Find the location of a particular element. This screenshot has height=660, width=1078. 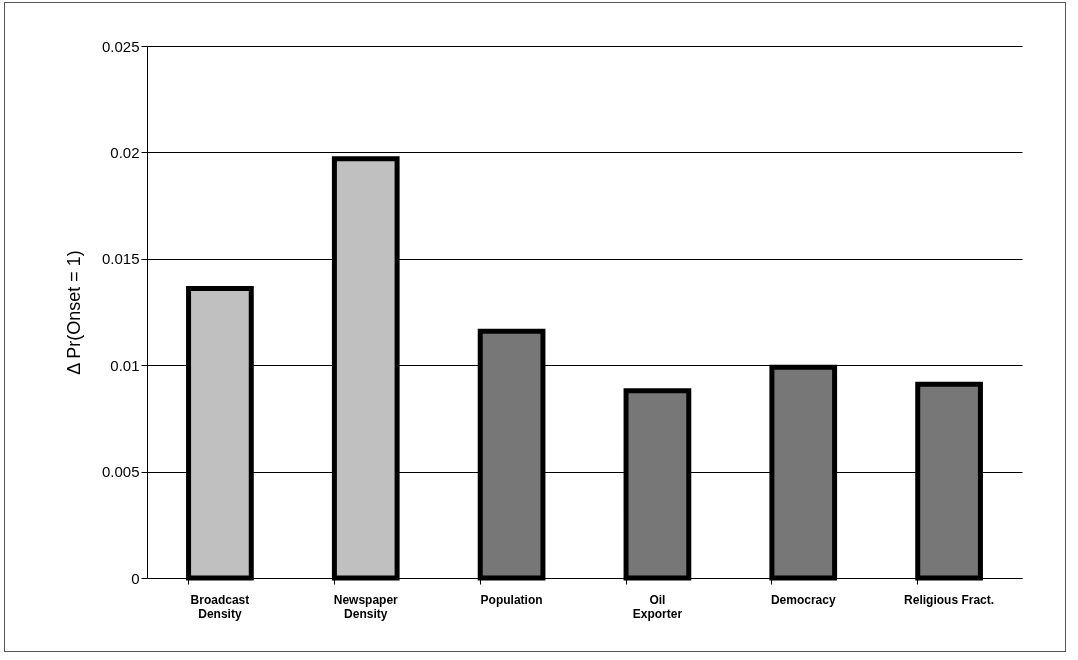

x-tick-label: Population is located at coordinates (511, 599).